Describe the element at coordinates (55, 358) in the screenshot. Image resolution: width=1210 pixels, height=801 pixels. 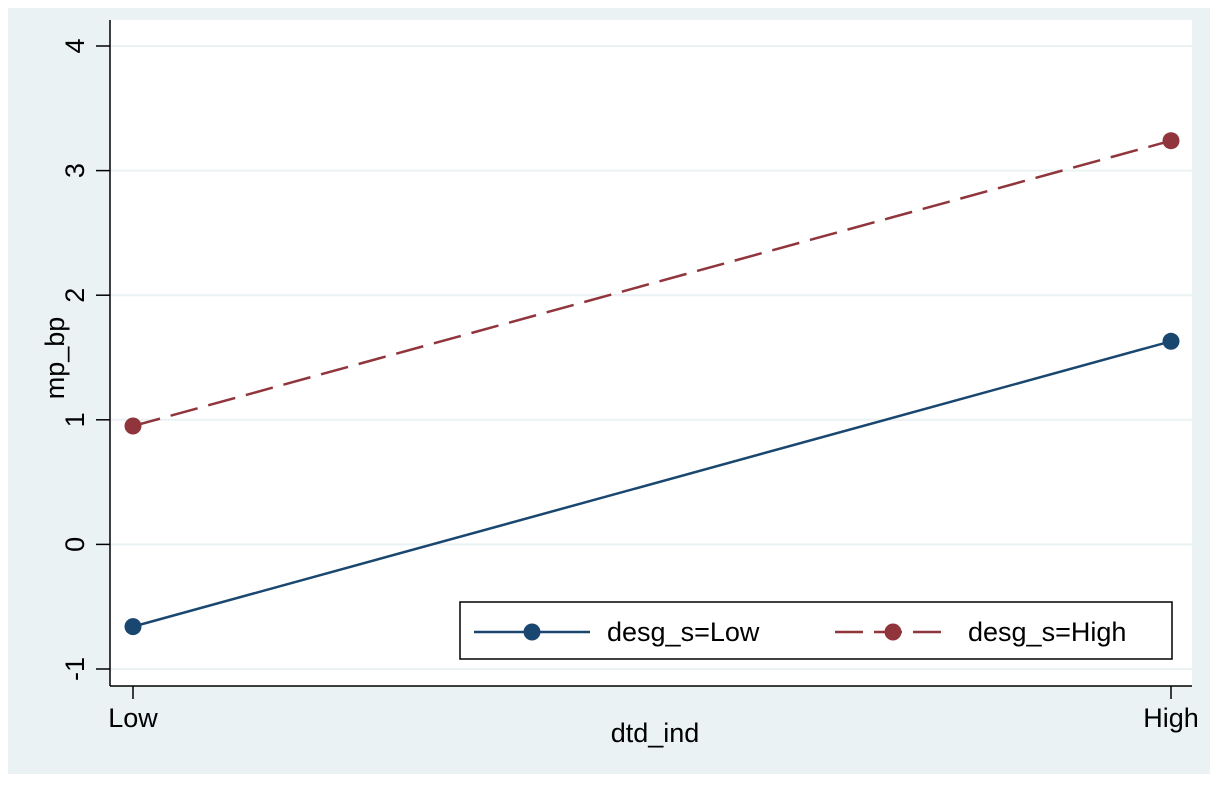
I see `y-axis-title: mp_bp` at that location.